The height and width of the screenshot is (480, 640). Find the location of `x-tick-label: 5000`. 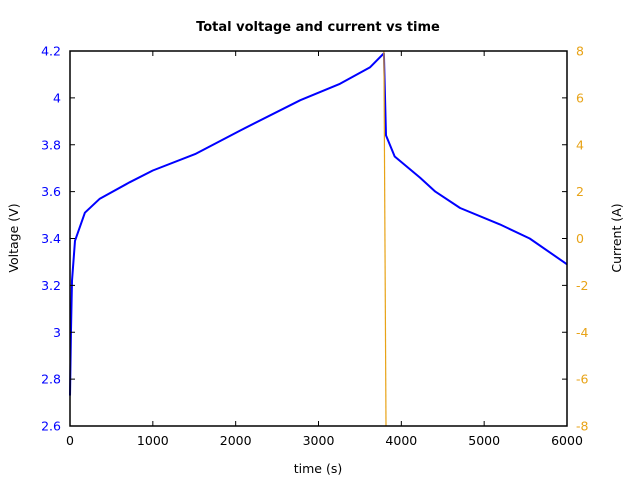

x-tick-label: 5000 is located at coordinates (484, 440).